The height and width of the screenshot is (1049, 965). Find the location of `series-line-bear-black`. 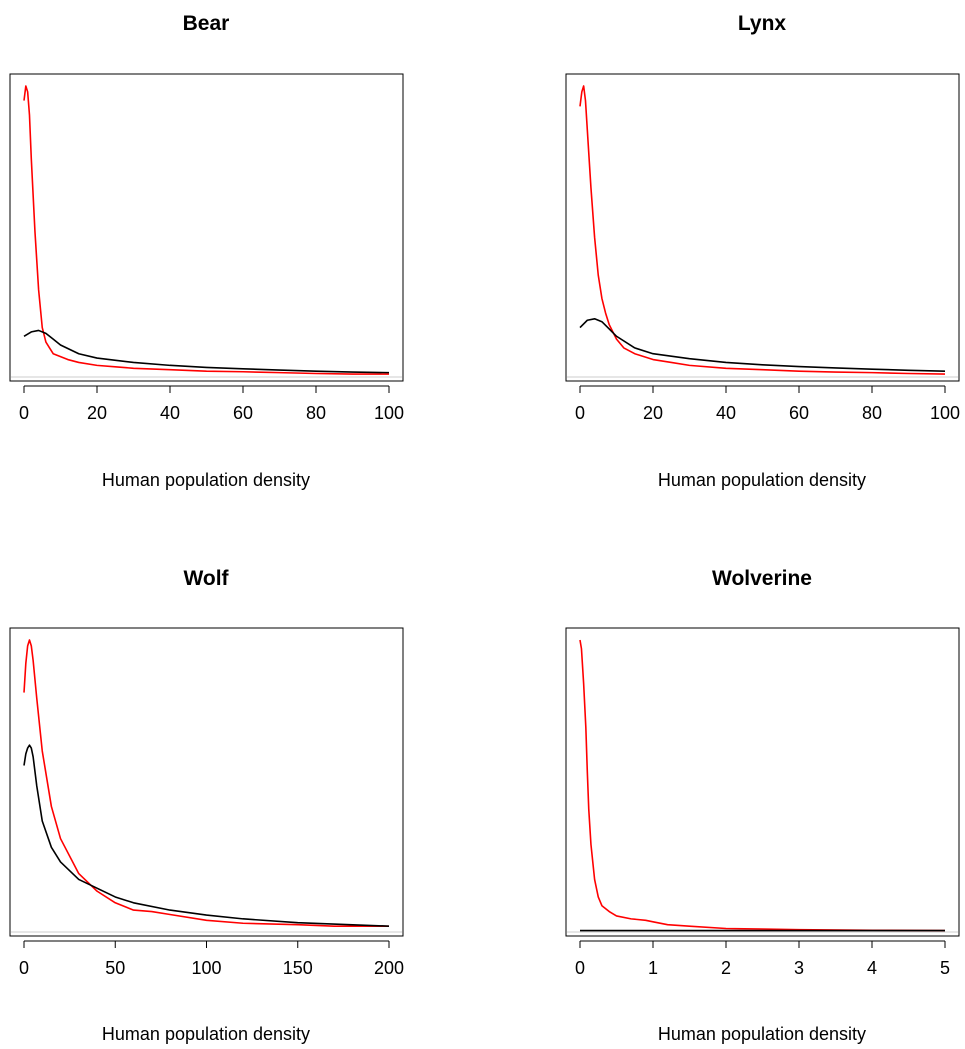

series-line-bear-black is located at coordinates (206, 351).